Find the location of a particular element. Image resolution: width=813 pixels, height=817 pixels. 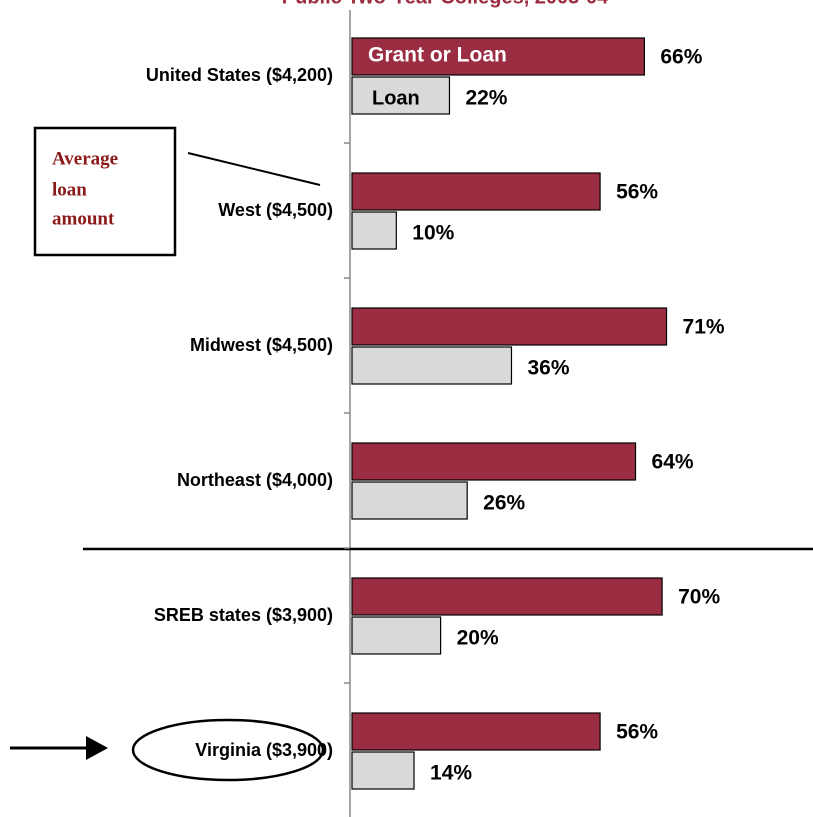

category-label: Northeast ($4,000) is located at coordinates (255, 480).